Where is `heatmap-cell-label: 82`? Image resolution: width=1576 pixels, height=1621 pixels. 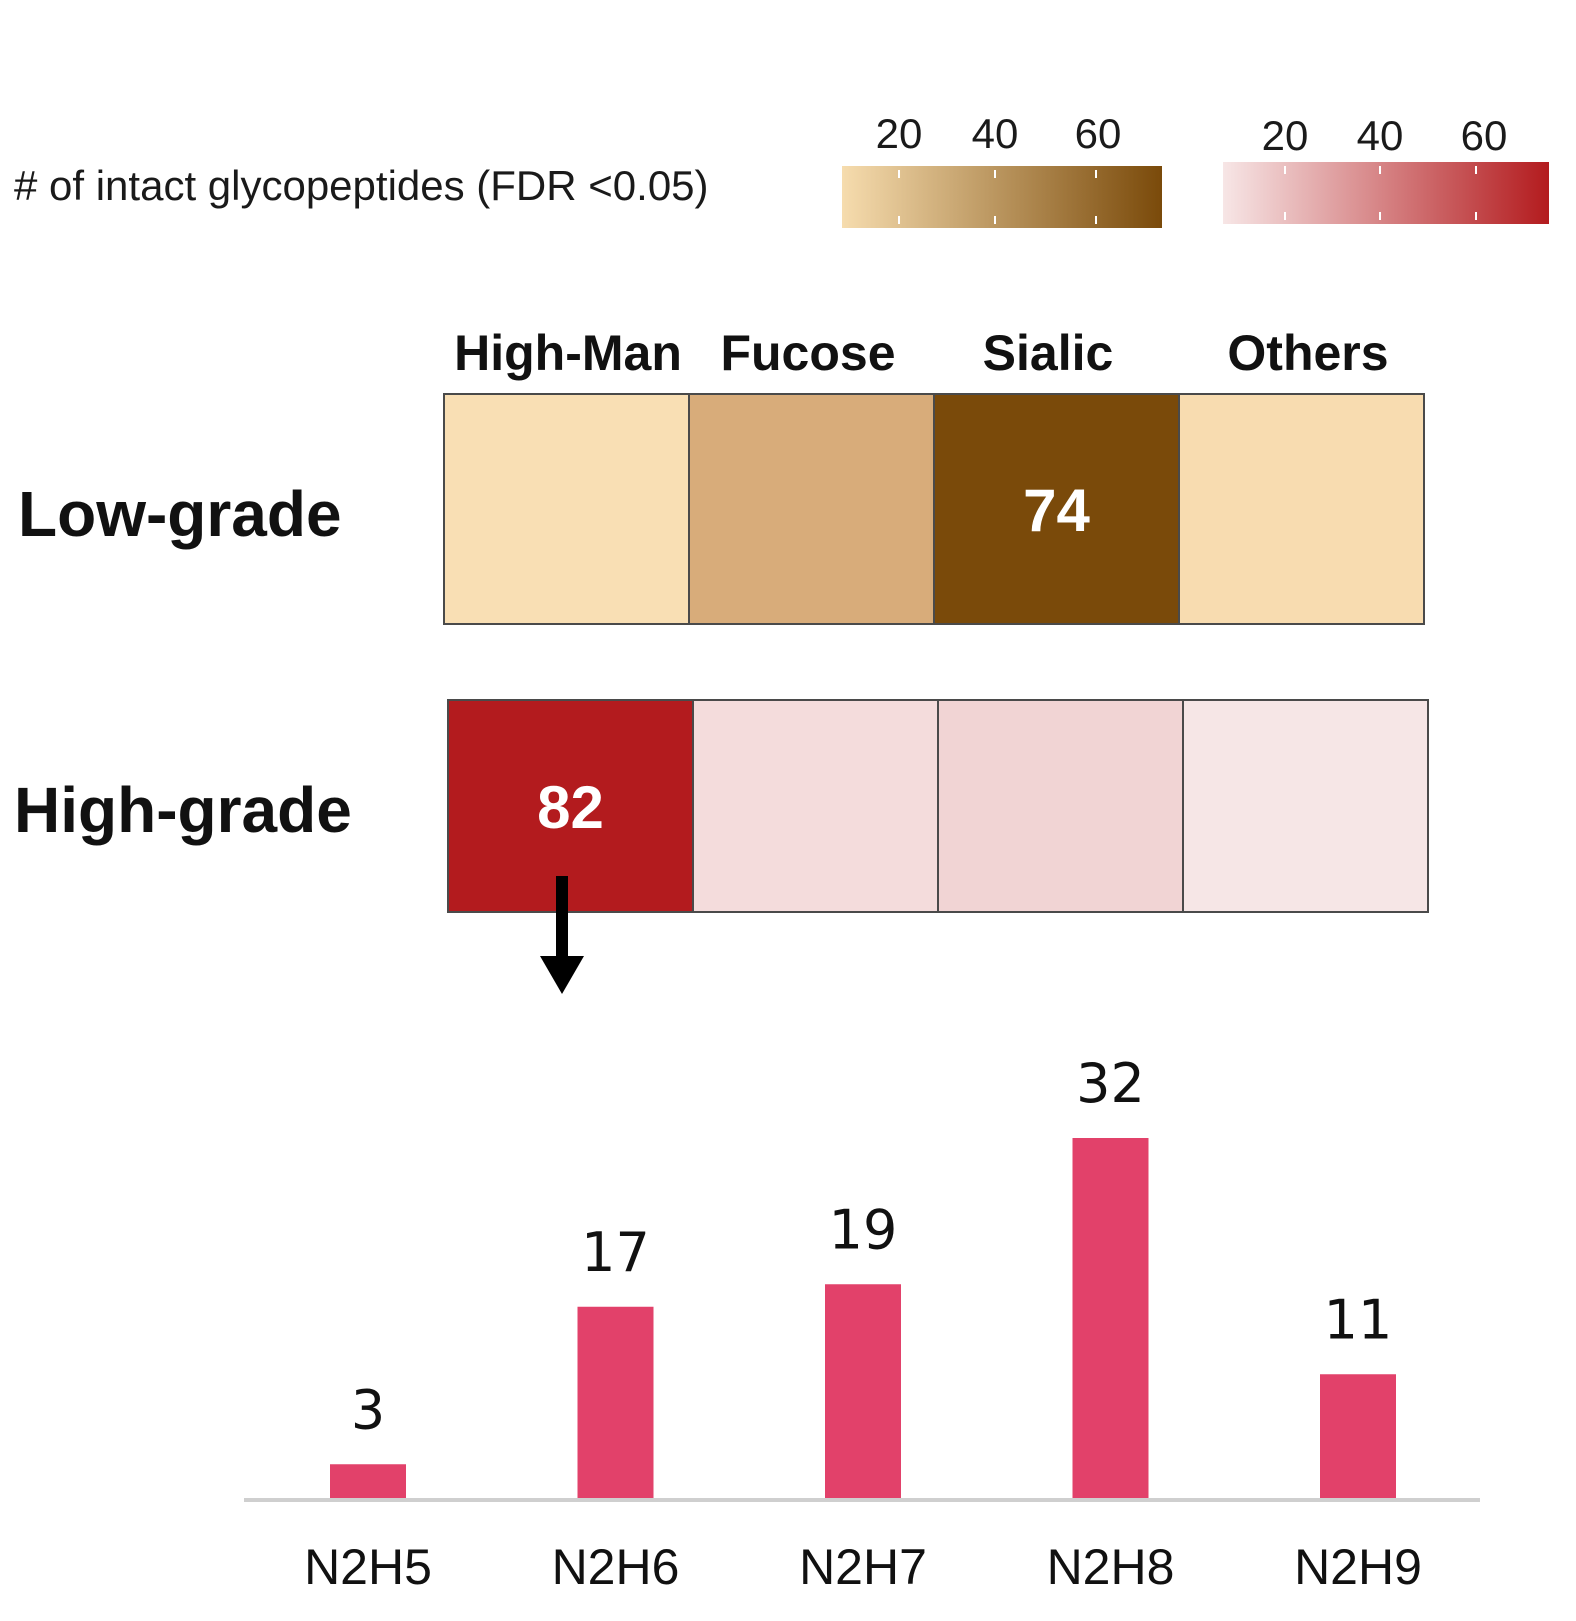 heatmap-cell-label: 82 is located at coordinates (570, 807).